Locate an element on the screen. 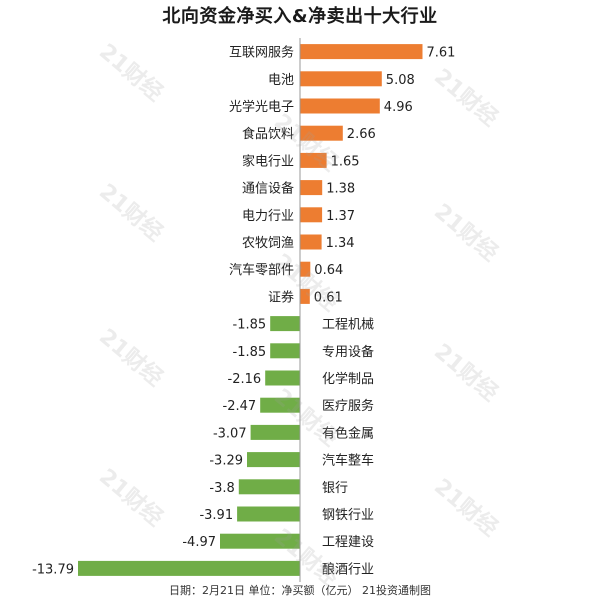  category-label: 医疗服务 is located at coordinates (348, 406).